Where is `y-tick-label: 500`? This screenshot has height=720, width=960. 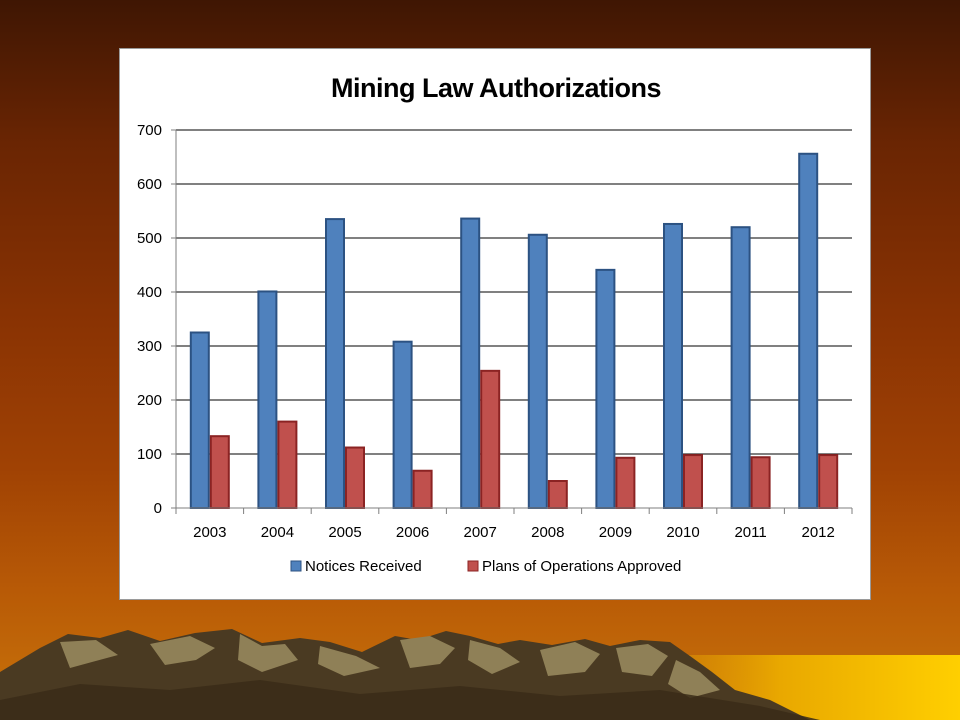 y-tick-label: 500 is located at coordinates (149, 238).